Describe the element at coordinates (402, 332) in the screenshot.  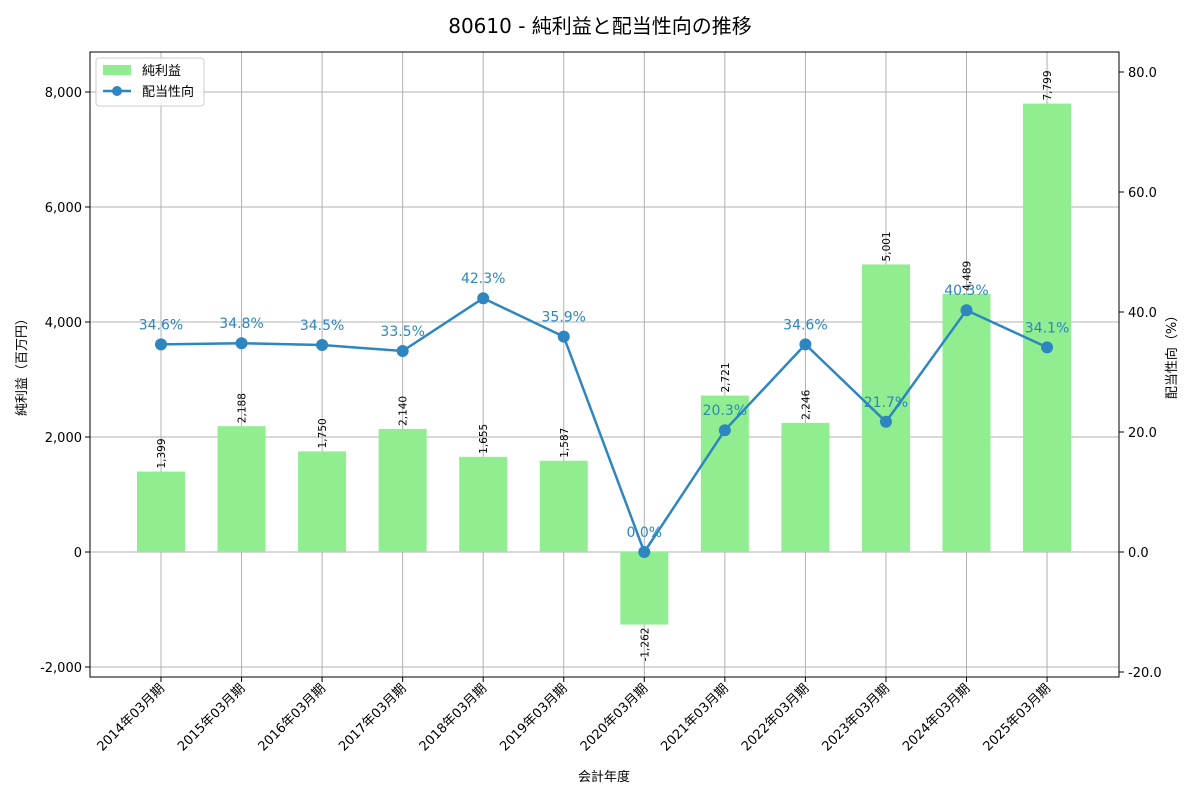
I see `payout-ratio-value-label: 33.5%` at that location.